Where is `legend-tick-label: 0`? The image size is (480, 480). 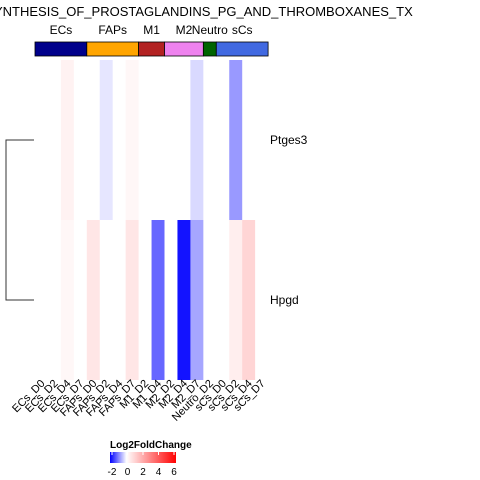
legend-tick-label: 0 is located at coordinates (128, 472).